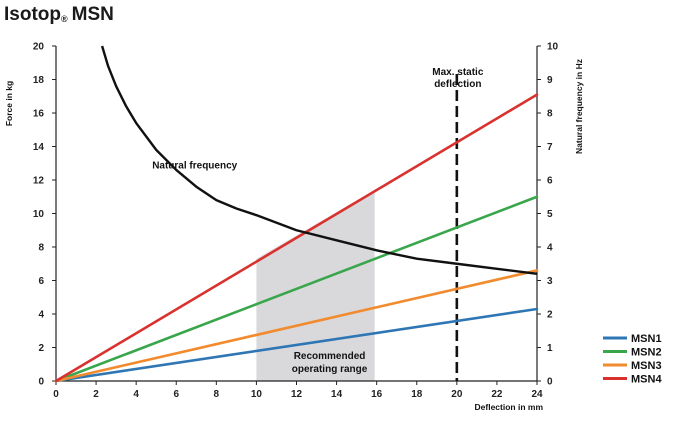 This screenshot has height=426, width=676. I want to click on x-axis-label: Deflection in mm, so click(509, 407).